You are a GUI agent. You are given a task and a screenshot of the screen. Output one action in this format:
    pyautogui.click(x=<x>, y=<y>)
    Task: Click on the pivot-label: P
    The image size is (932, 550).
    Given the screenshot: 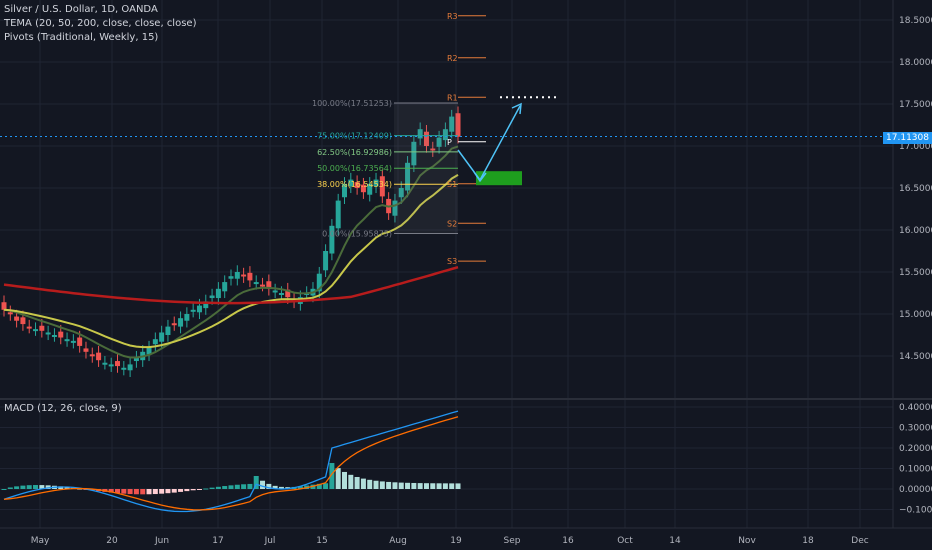 What is the action you would take?
    pyautogui.click(x=449, y=142)
    